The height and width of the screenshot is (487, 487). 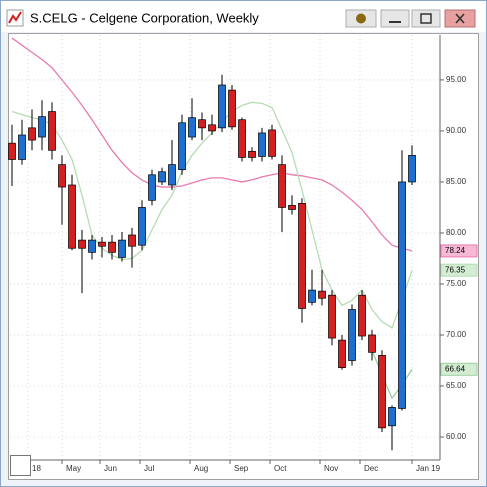 What do you see at coordinates (110, 468) in the screenshot?
I see `x-tick-label: Jun` at bounding box center [110, 468].